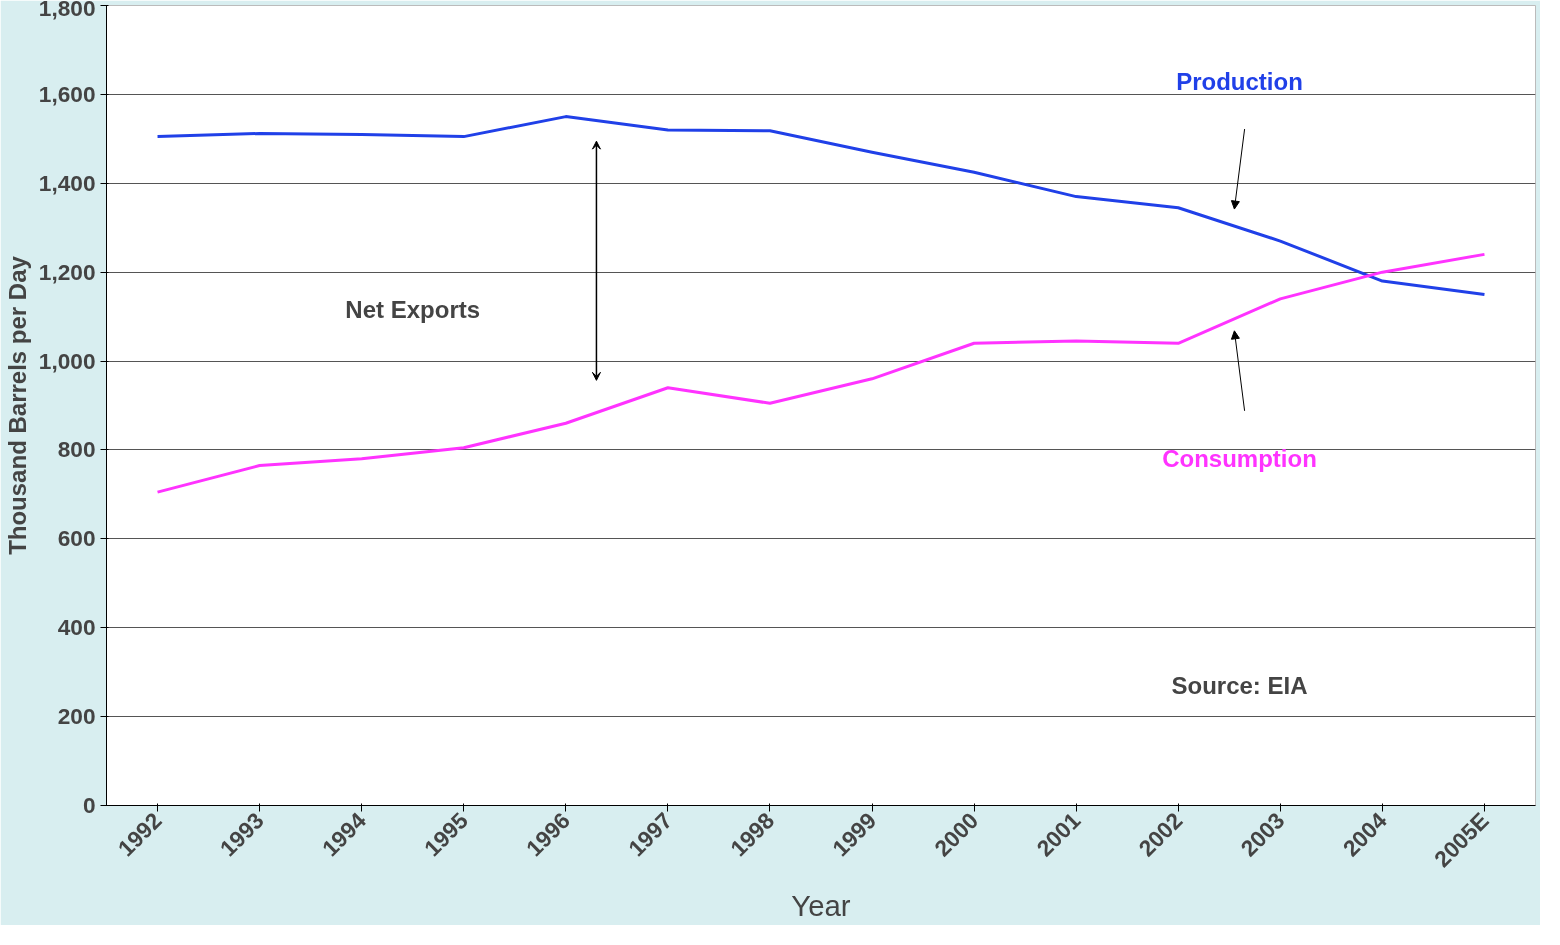 The height and width of the screenshot is (945, 1560). I want to click on y-axis-title: Thousand Barrels per Day, so click(17, 405).